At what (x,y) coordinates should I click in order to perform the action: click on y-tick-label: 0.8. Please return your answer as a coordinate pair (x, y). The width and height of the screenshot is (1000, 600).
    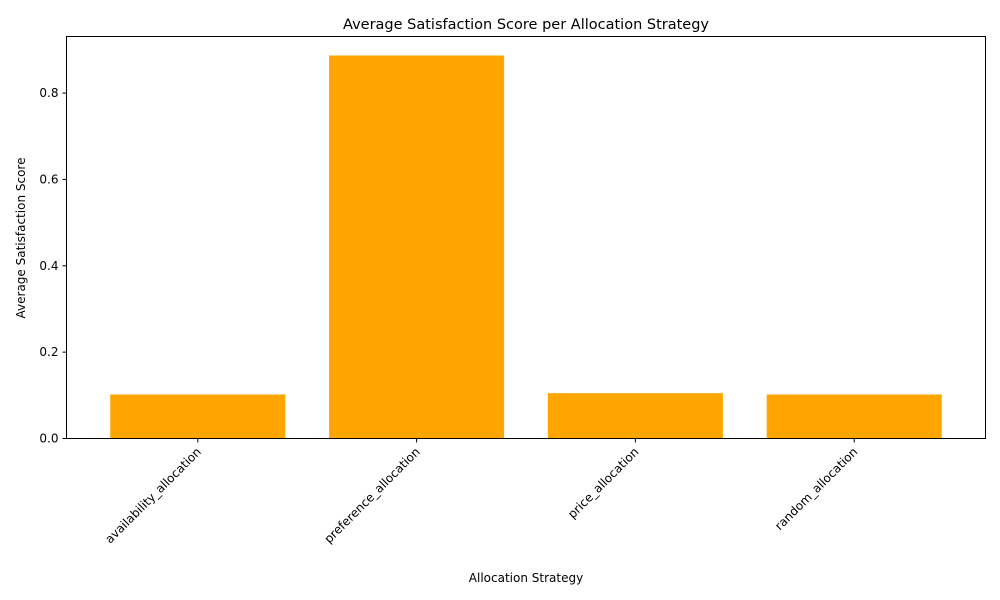
    Looking at the image, I should click on (48, 93).